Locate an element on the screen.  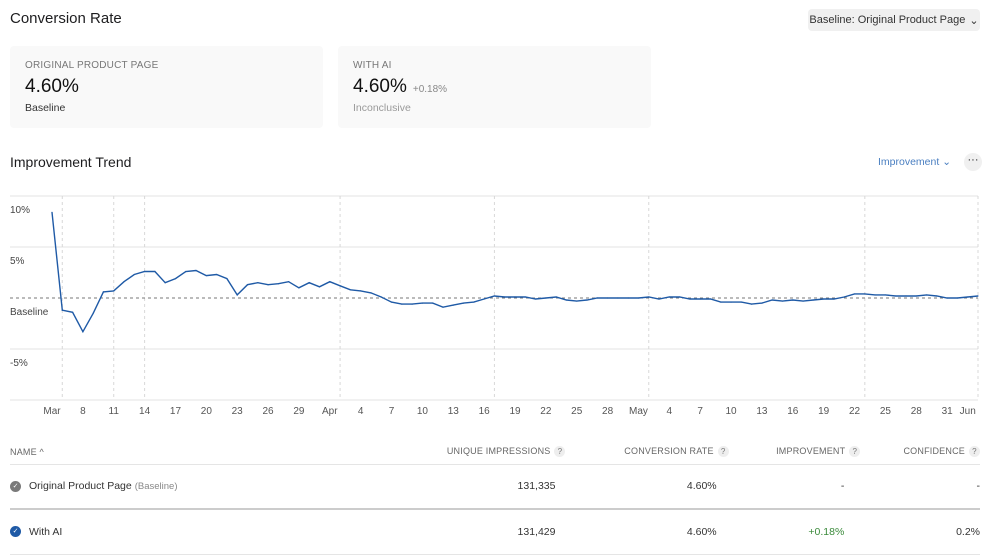
impressions-cell: 131,429 is located at coordinates (473, 532).